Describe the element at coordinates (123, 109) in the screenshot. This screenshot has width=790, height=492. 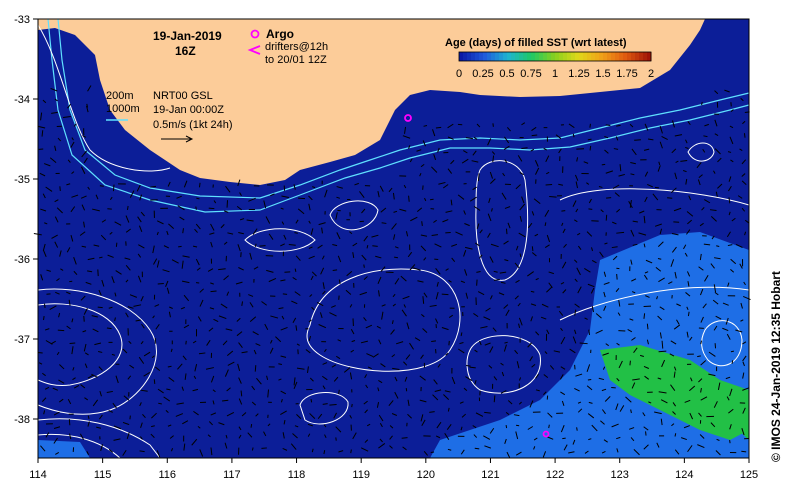
I see `depth-label-1000m: 1000m` at that location.